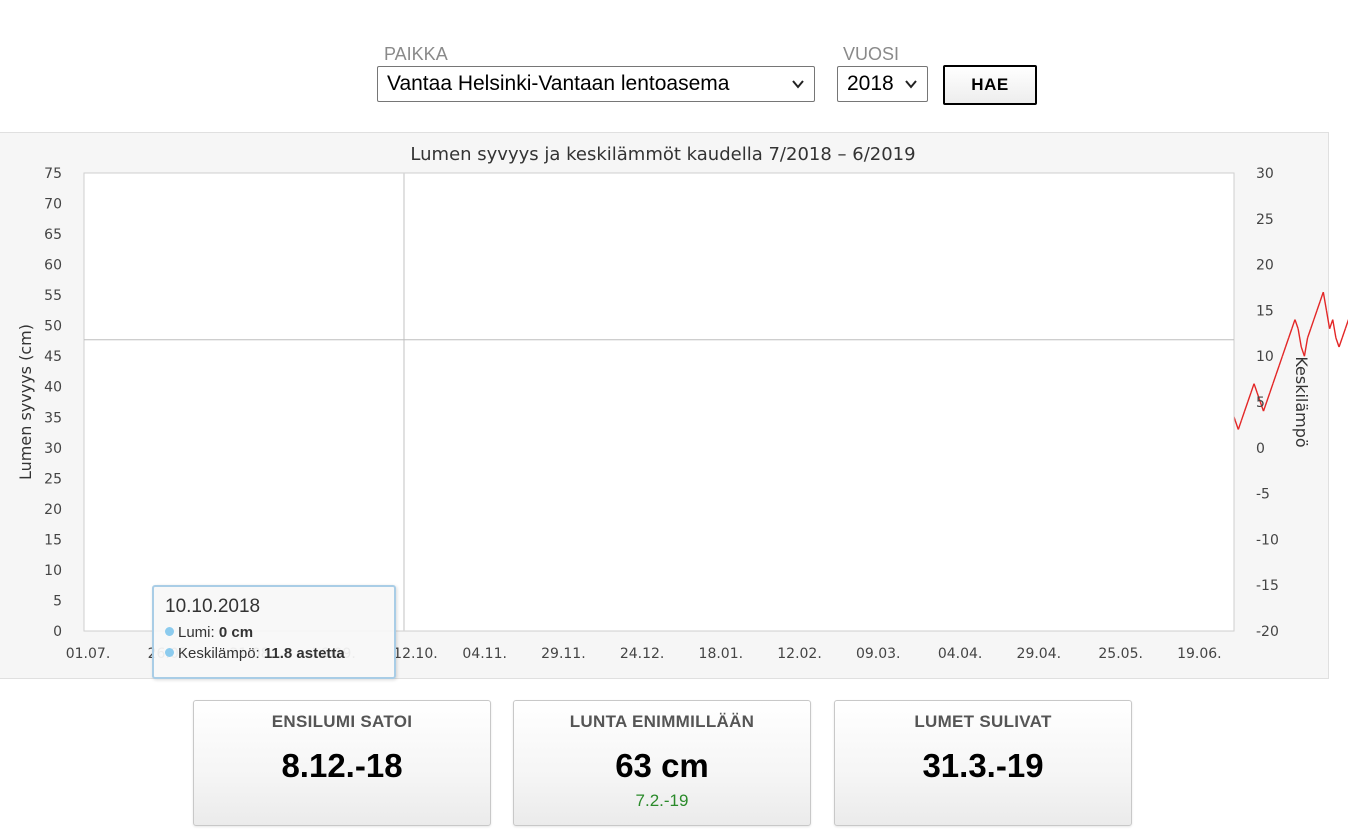  I want to click on card-value: 8.12.-18, so click(342, 765).